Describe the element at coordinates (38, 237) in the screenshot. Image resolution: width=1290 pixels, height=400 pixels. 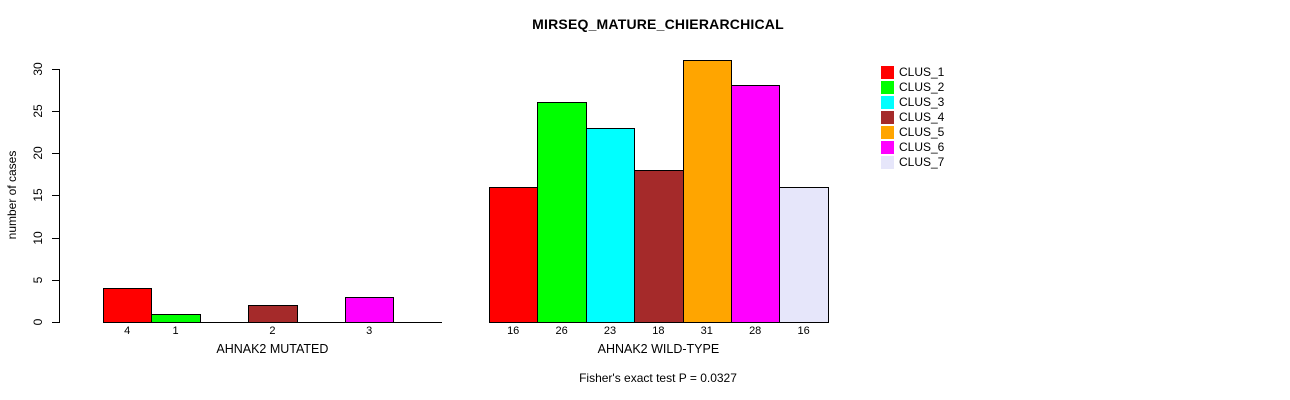
I see `y-axis-tick-label: 10` at that location.